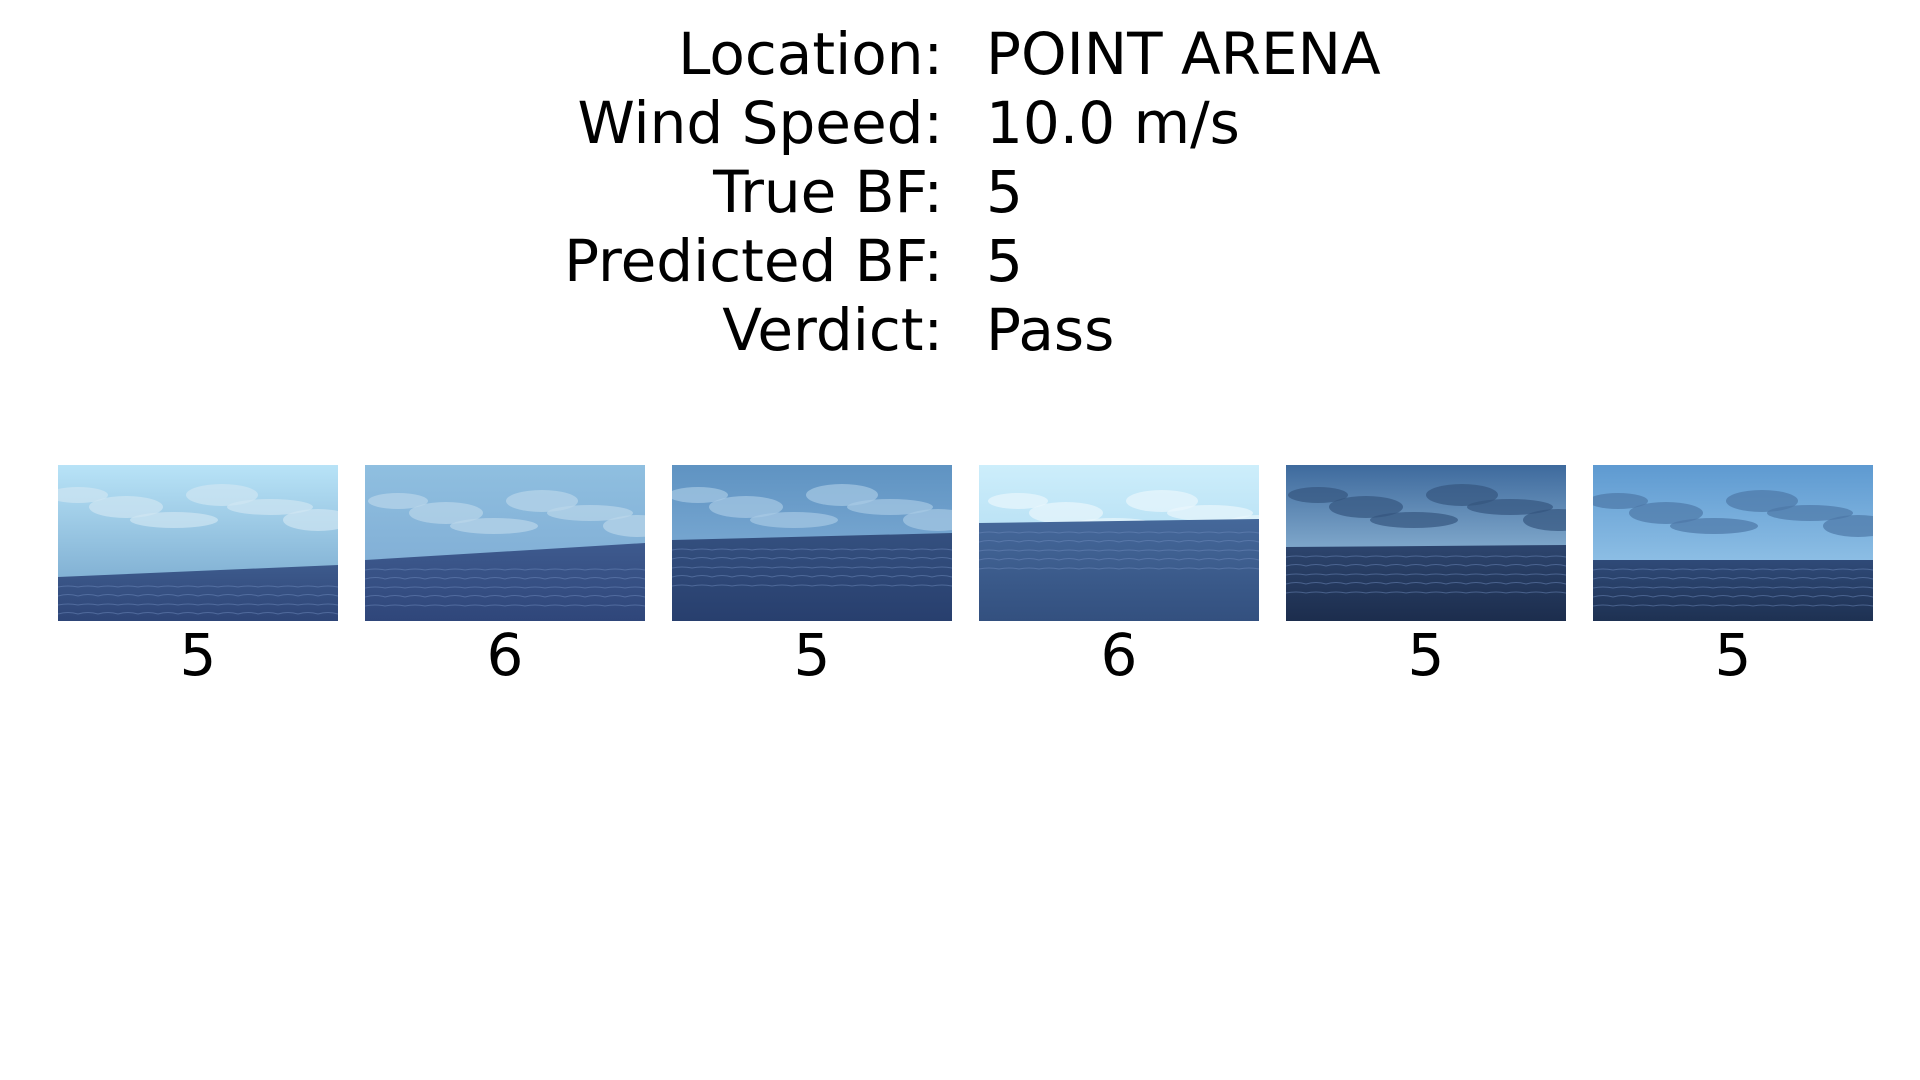 This screenshot has width=1920, height=1080. What do you see at coordinates (960, 123) in the screenshot?
I see `info-row: Wind Speed: 10.0 m/s` at bounding box center [960, 123].